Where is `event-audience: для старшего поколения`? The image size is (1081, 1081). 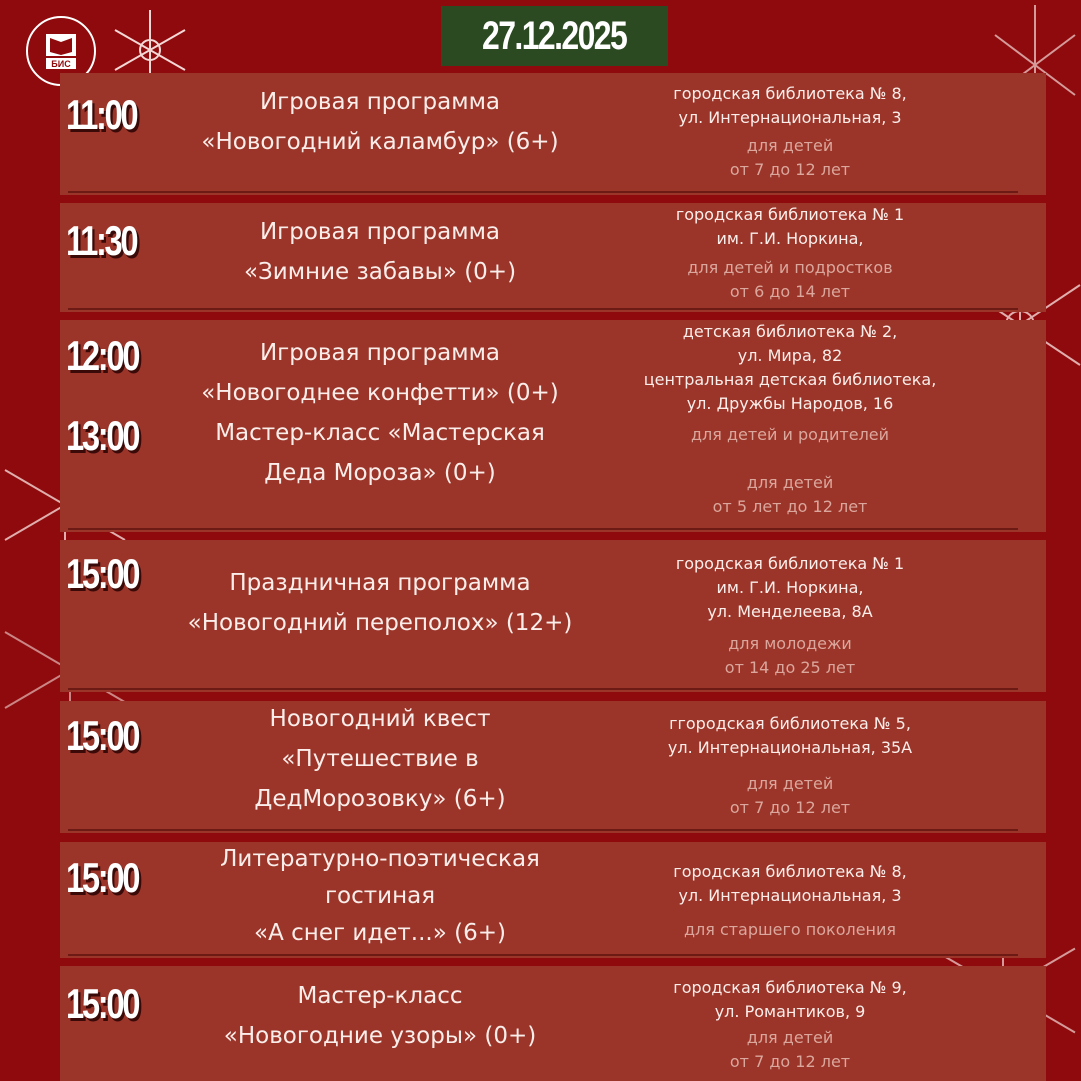
event-audience: для старшего поколения is located at coordinates (790, 930).